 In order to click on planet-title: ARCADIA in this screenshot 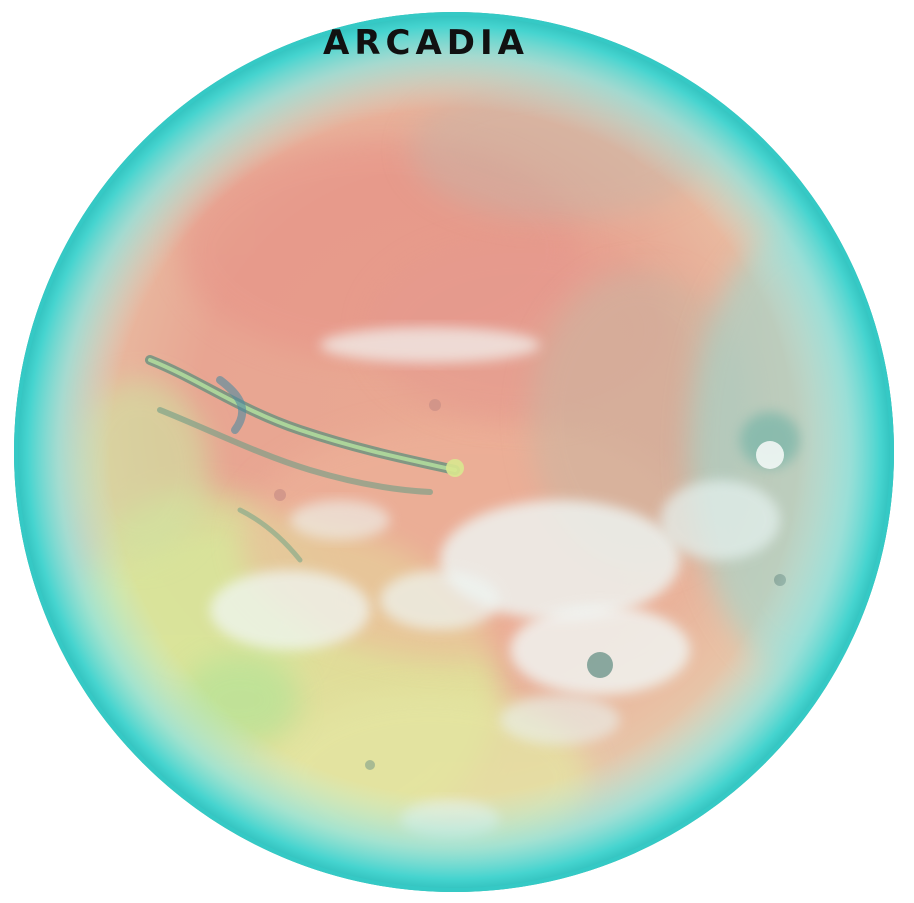, I will do `click(426, 43)`.